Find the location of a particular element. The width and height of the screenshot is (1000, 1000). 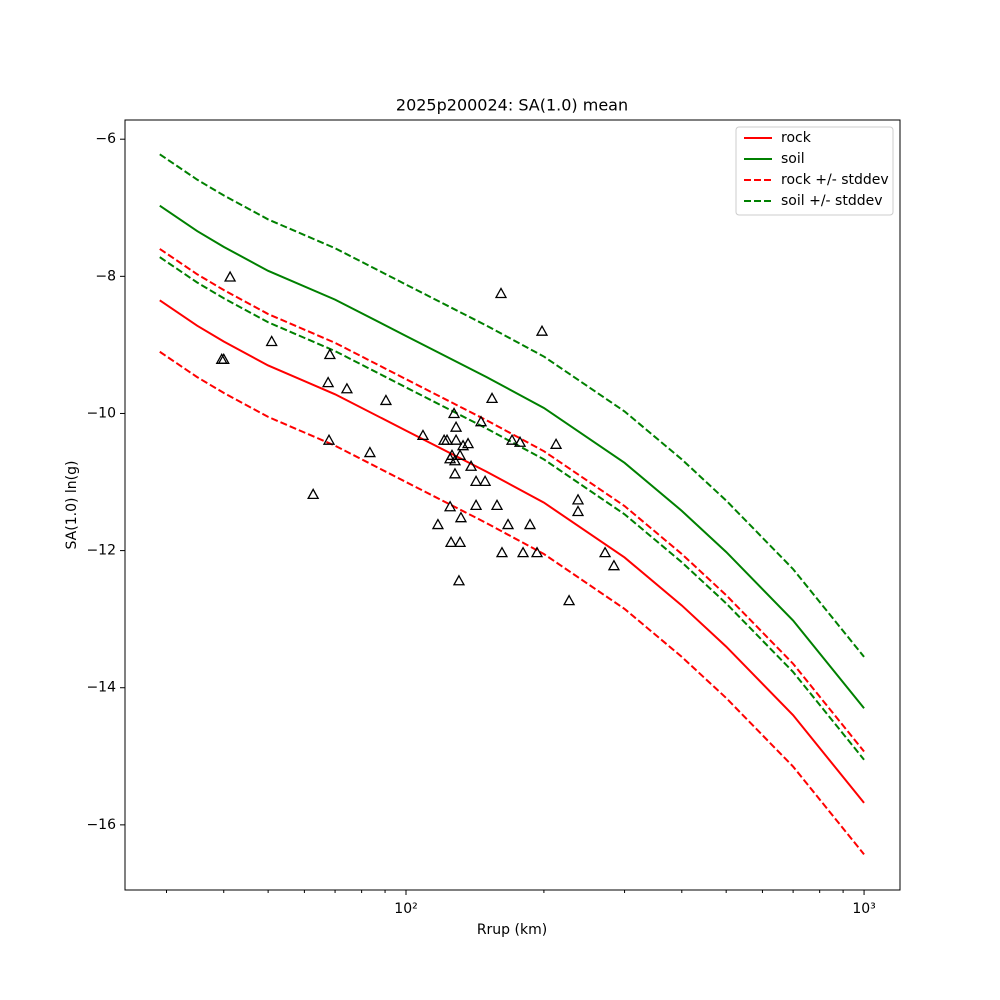

legend: rock soil rock +/- stddev soil +/- stddev is located at coordinates (814, 171).